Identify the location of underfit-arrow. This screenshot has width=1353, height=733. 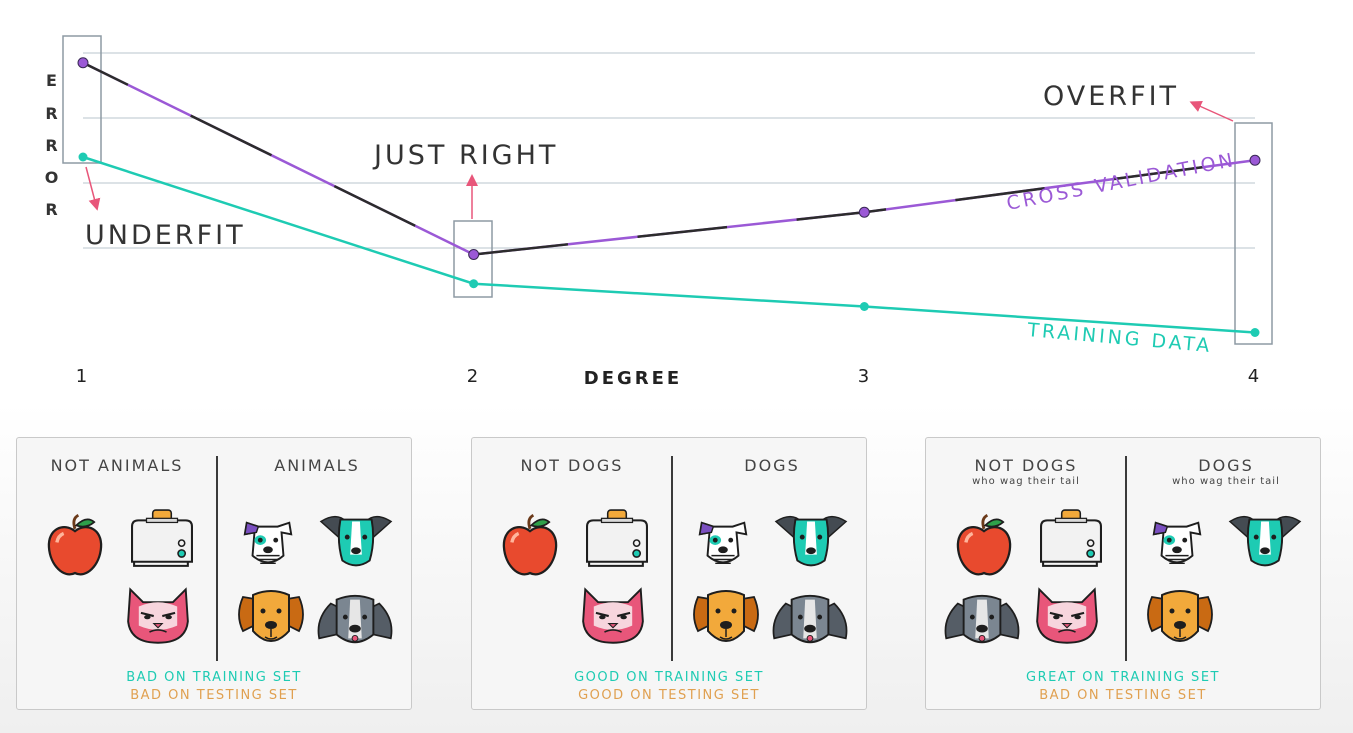
(93, 188).